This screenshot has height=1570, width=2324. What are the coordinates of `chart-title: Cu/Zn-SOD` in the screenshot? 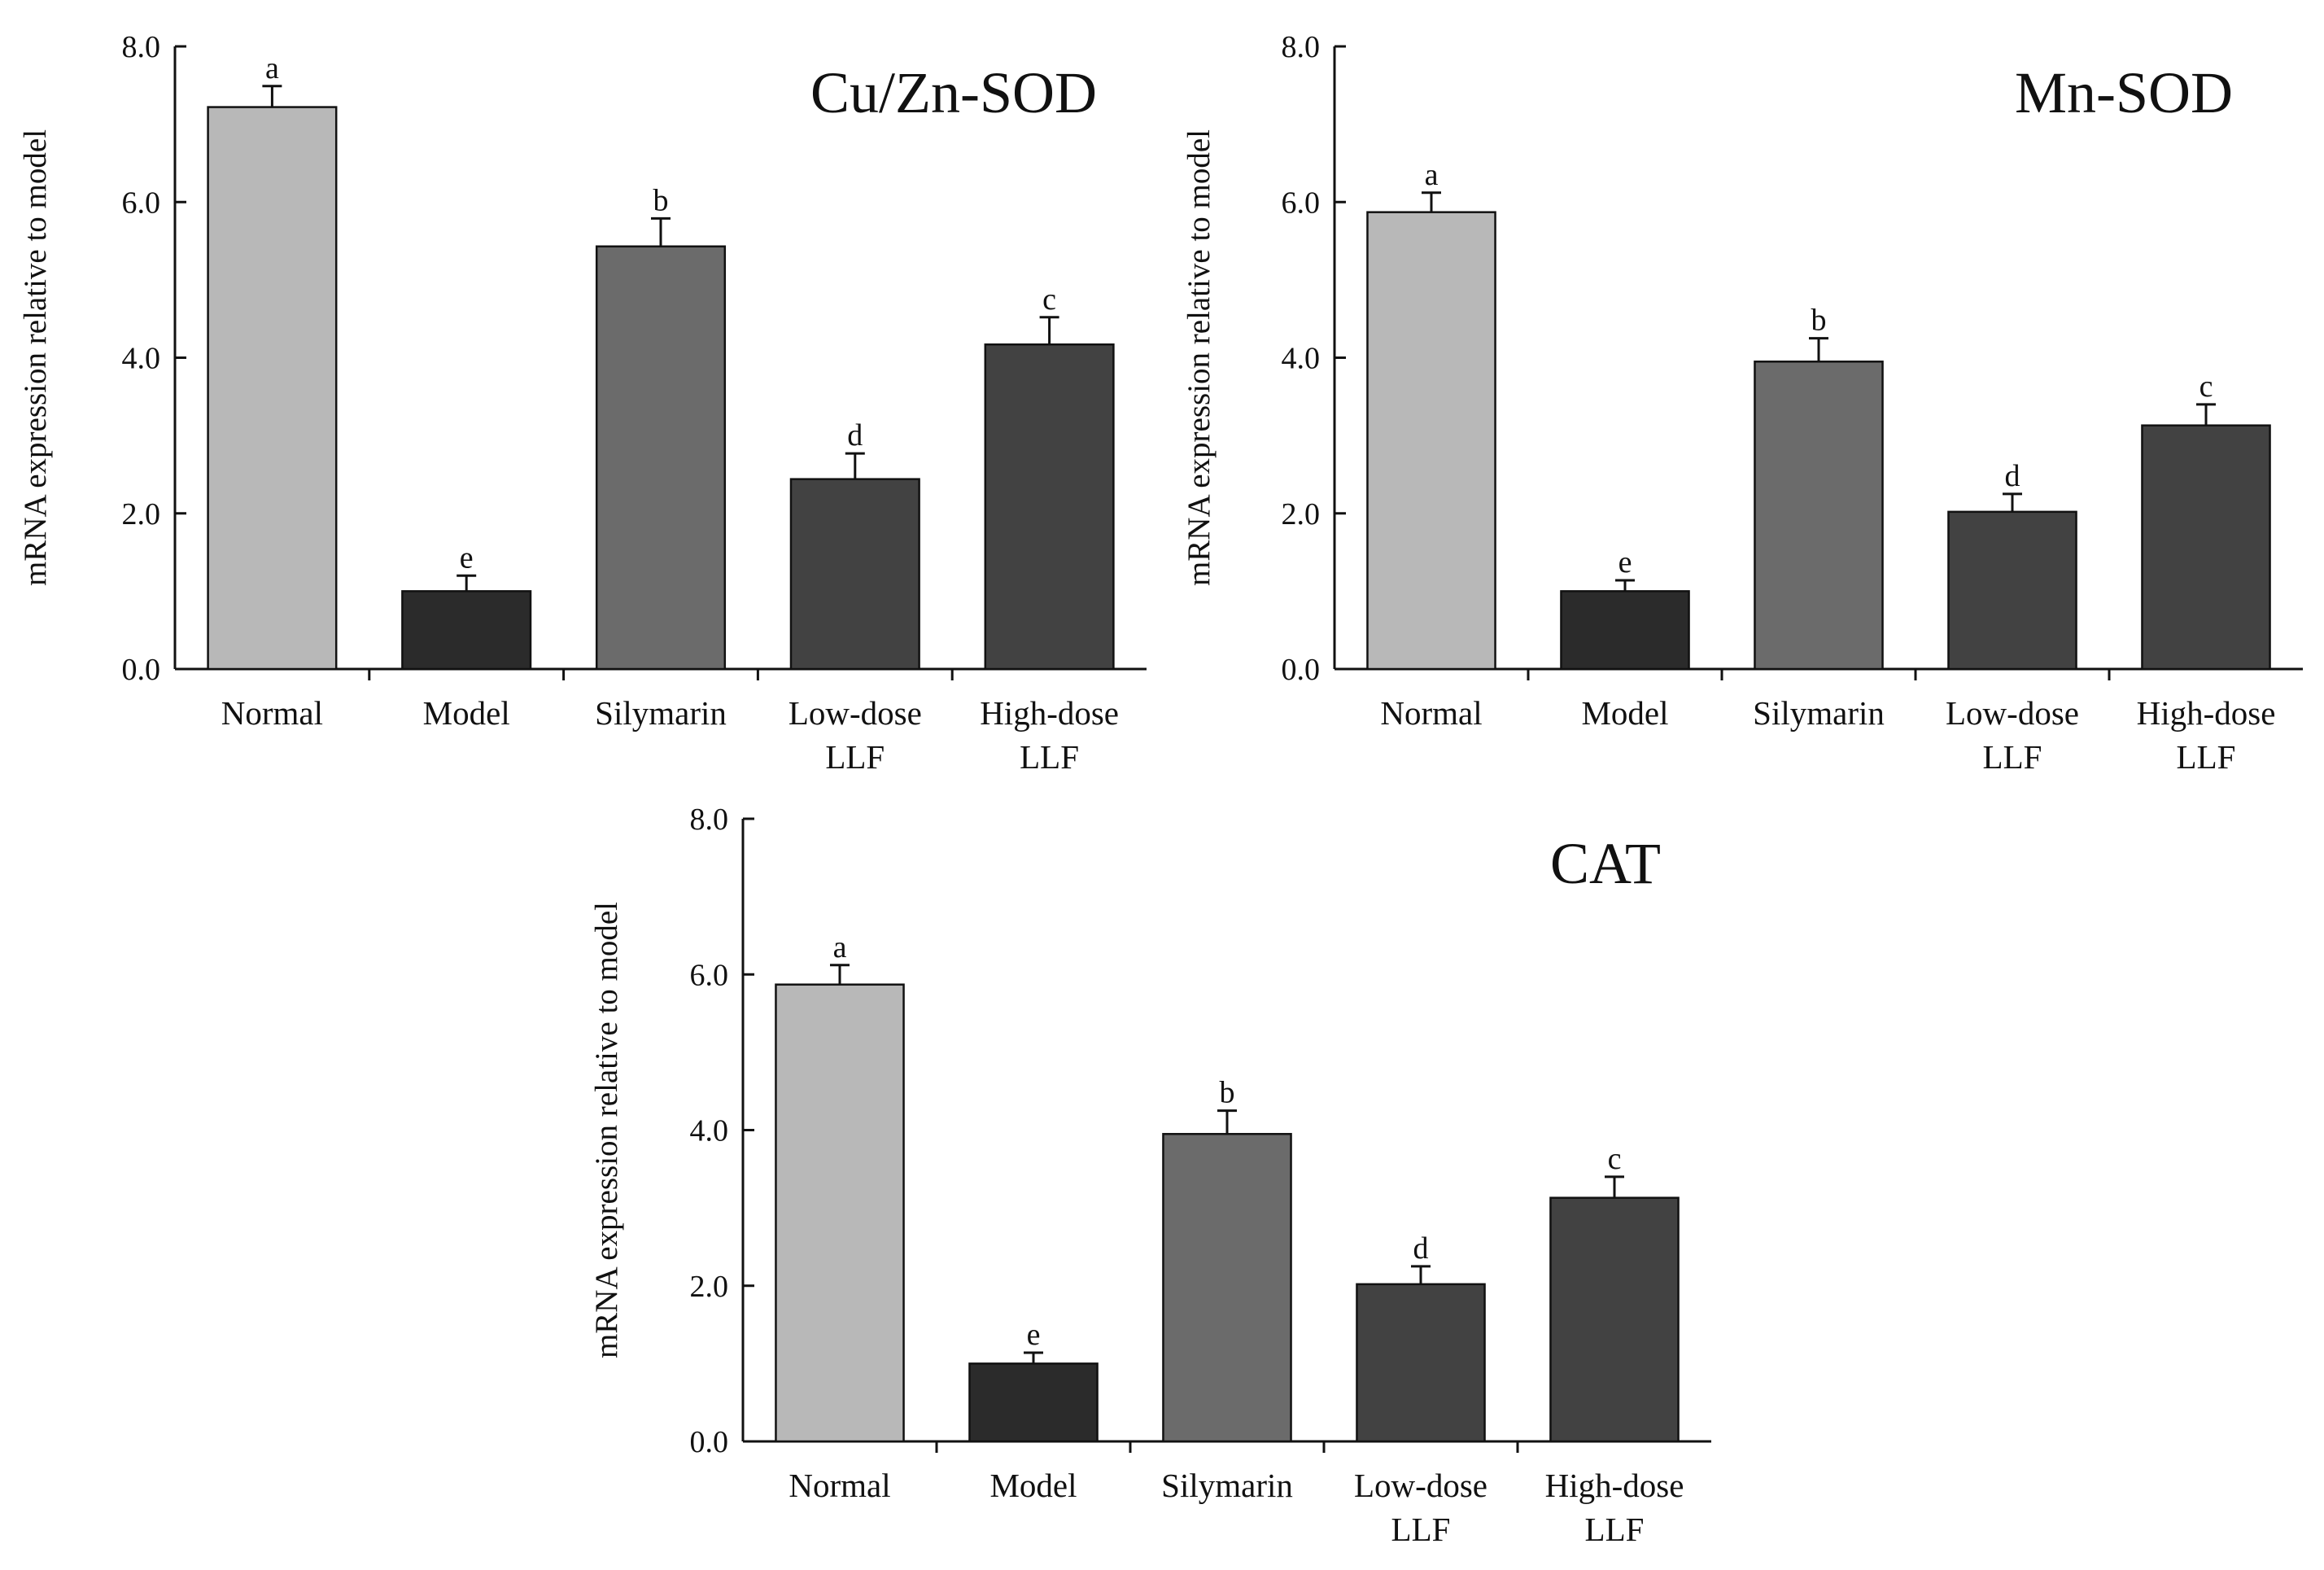 It's located at (953, 92).